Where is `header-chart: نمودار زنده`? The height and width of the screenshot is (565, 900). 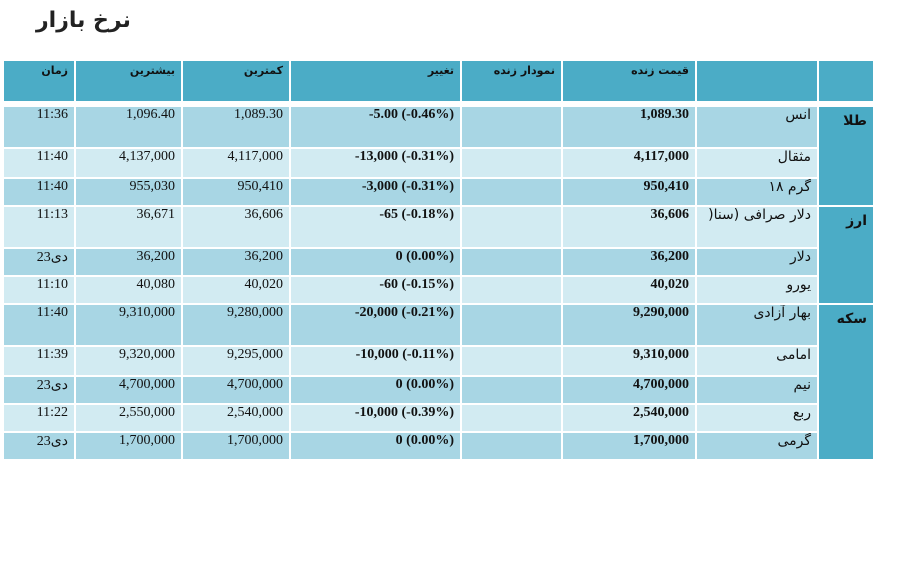 header-chart: نمودار زنده is located at coordinates (511, 81).